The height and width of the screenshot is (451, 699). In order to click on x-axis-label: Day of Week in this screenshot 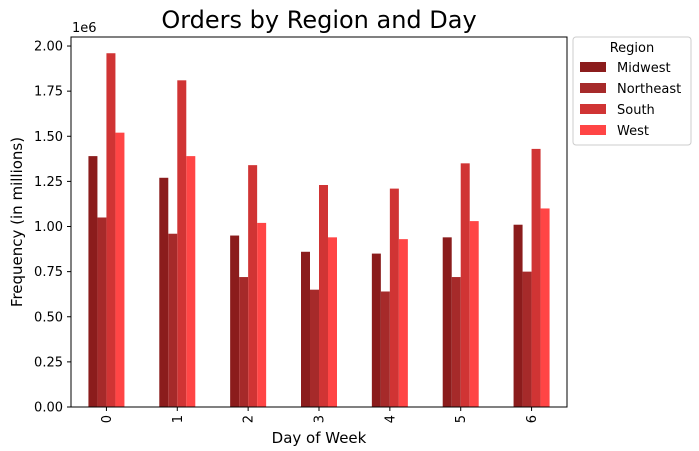, I will do `click(319, 438)`.